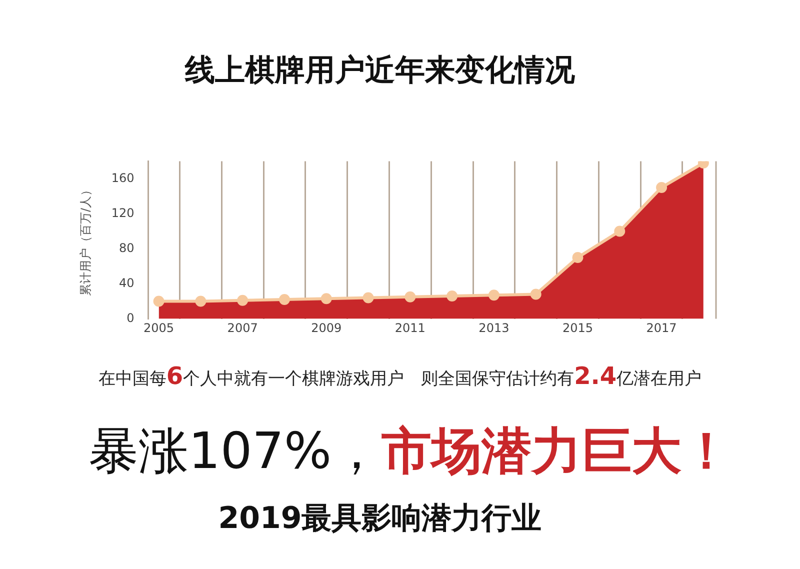  What do you see at coordinates (380, 71) in the screenshot?
I see `chart-title: 线上棋牌用户近年来变化情况` at bounding box center [380, 71].